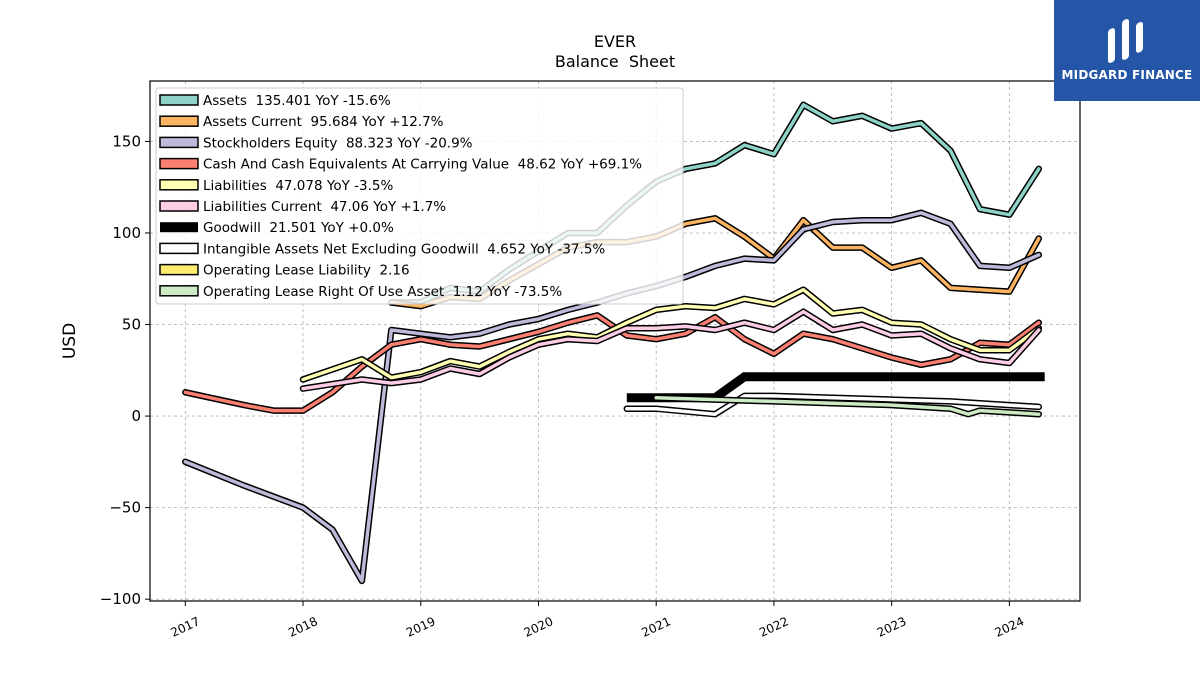  What do you see at coordinates (324, 207) in the screenshot?
I see `legend-label: Liabilities Current 47.06 YoY +1.7%` at bounding box center [324, 207].